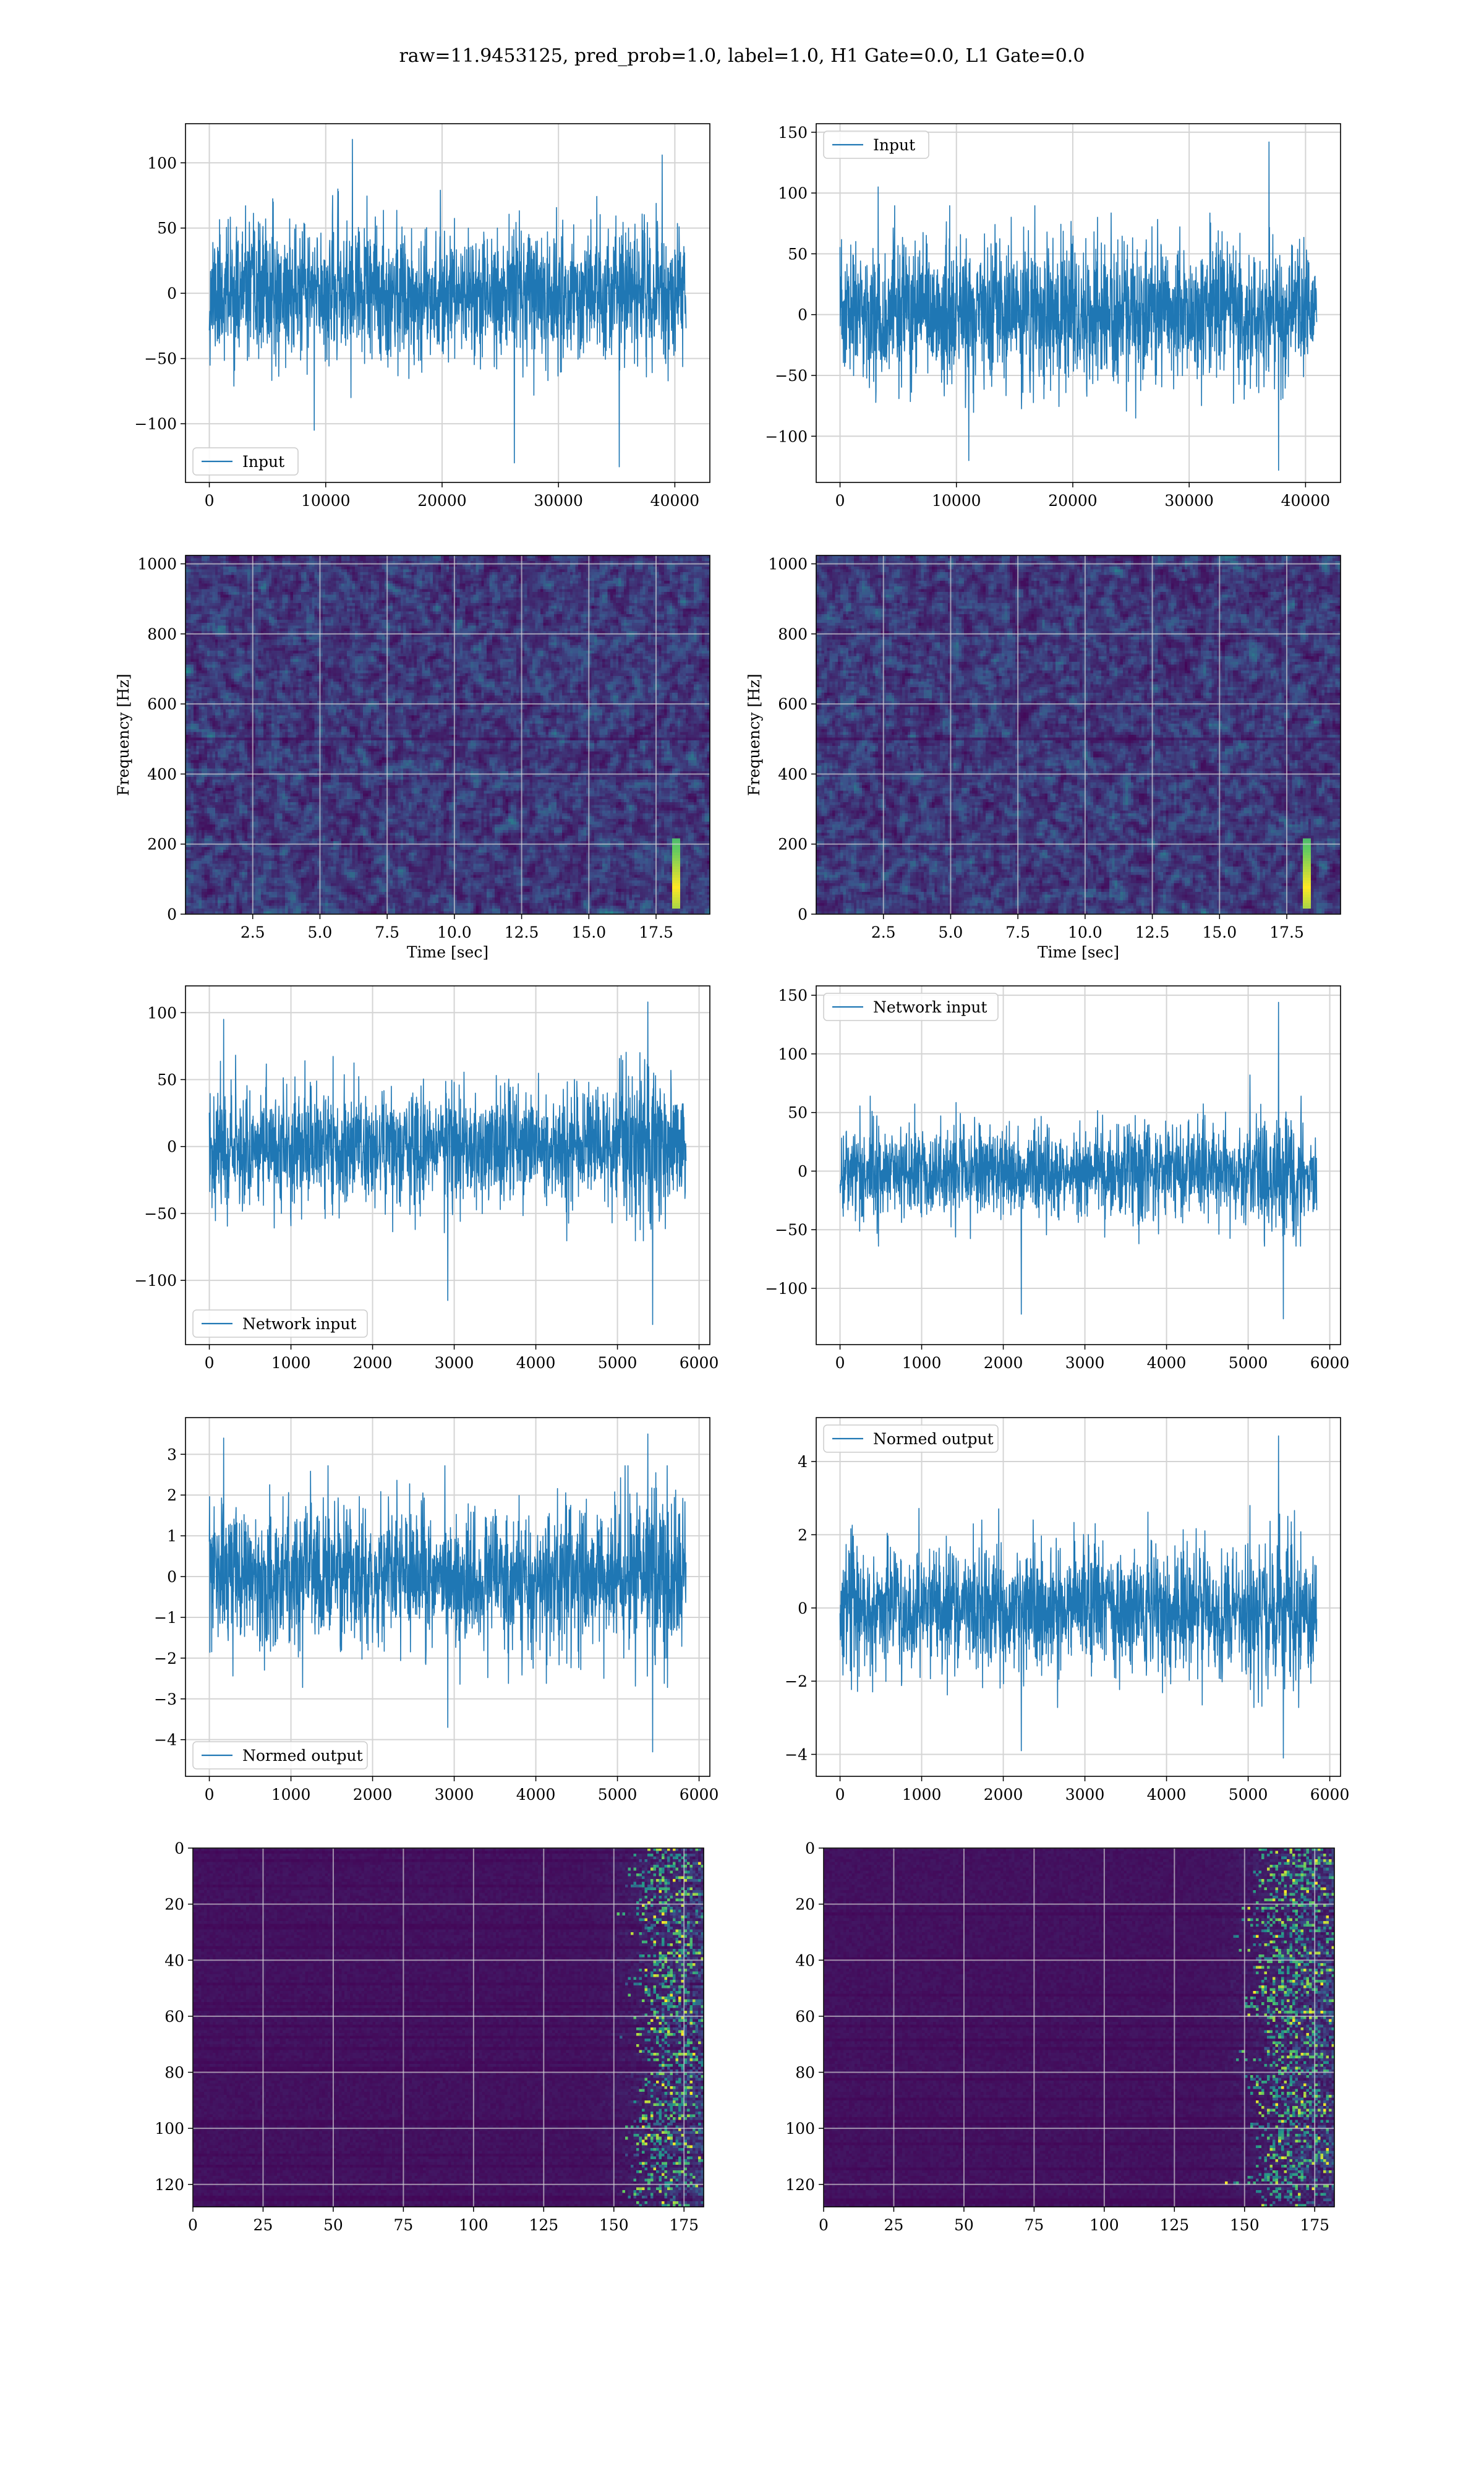  I want to click on tick-labels: 0 25 50 75 100 125 150 175 0 20 40 60 80 100 120, so click(427, 2036).